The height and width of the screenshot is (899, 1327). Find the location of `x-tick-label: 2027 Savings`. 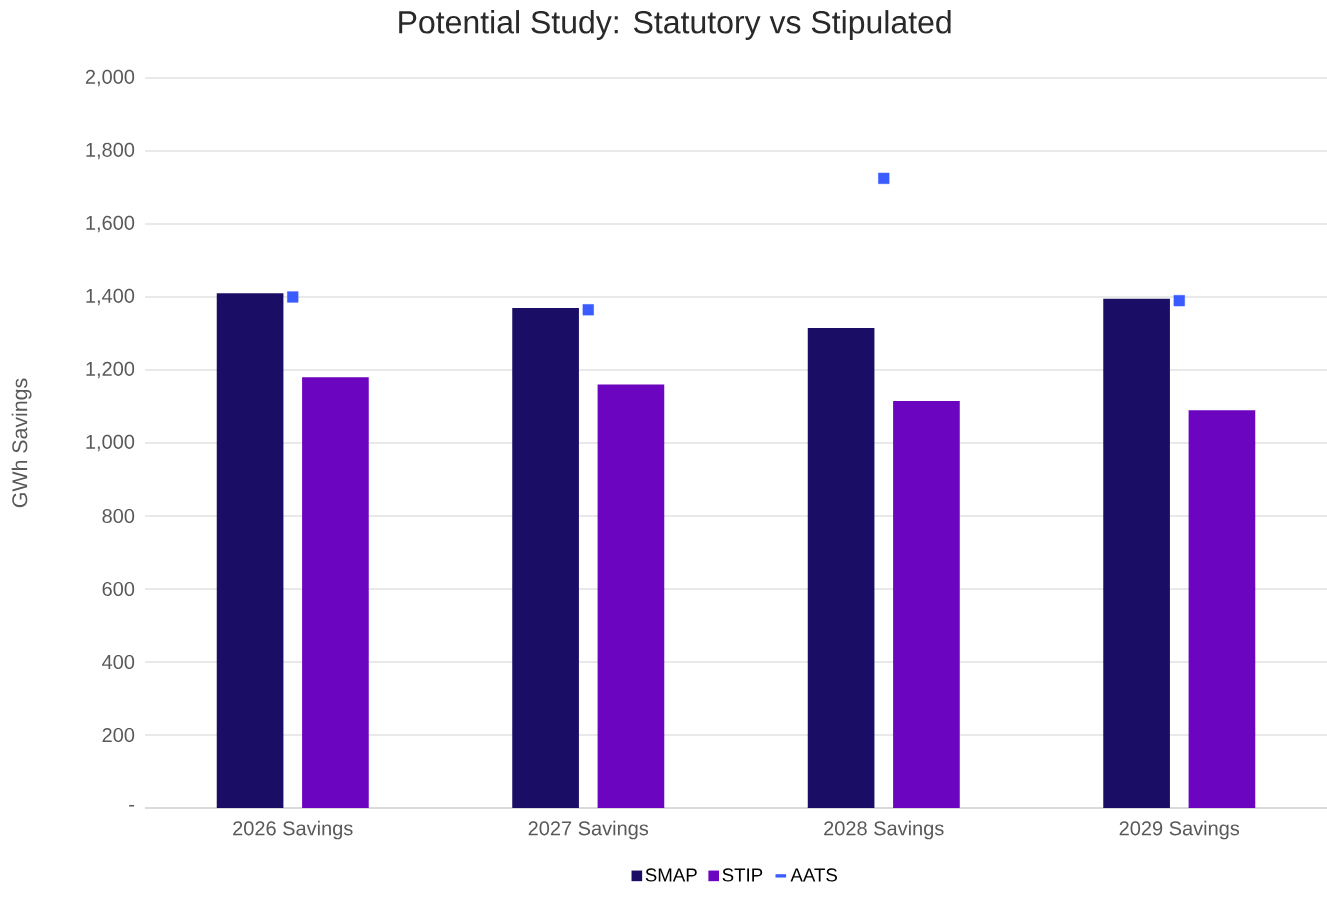

x-tick-label: 2027 Savings is located at coordinates (588, 830).